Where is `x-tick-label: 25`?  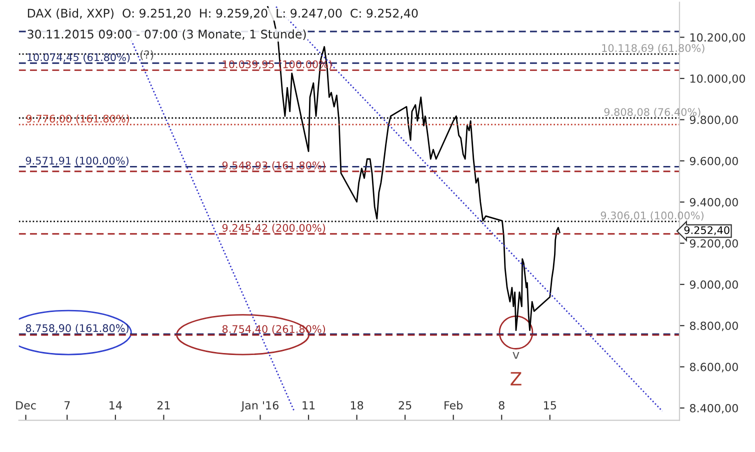
x-tick-label: 25 is located at coordinates (405, 405).